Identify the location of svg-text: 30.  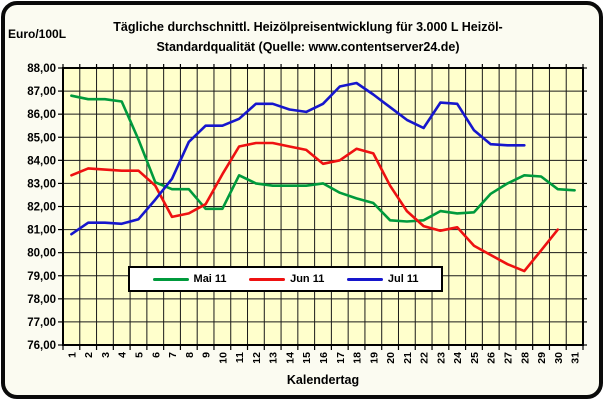
(559, 358).